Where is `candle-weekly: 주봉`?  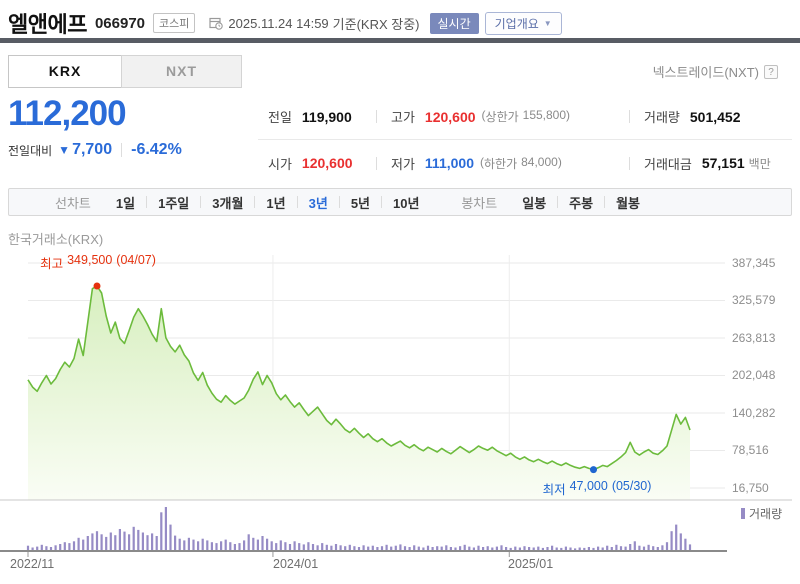
candle-weekly: 주봉 is located at coordinates (581, 203).